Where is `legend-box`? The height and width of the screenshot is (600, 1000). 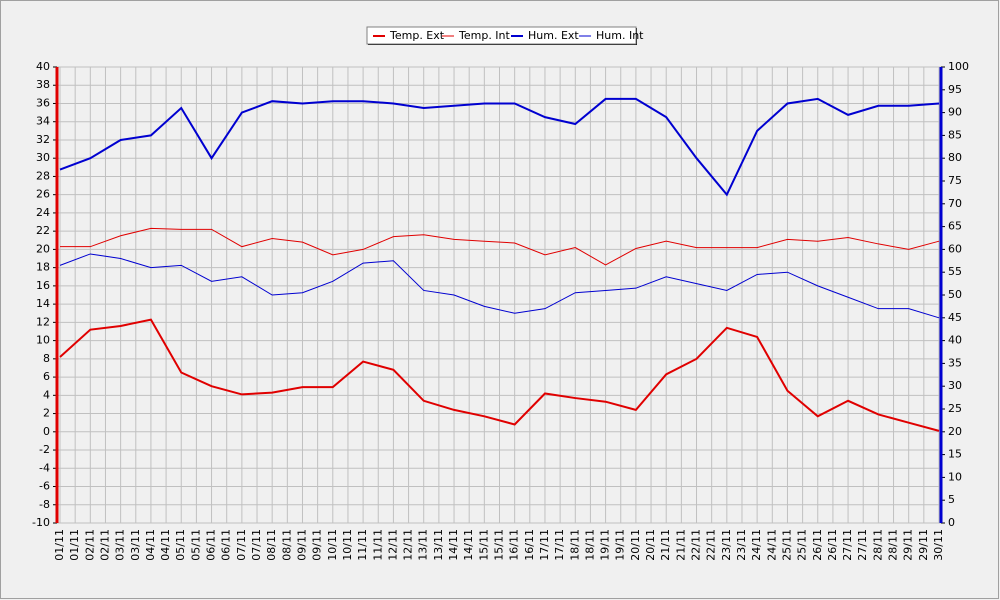
legend-box is located at coordinates (501, 35).